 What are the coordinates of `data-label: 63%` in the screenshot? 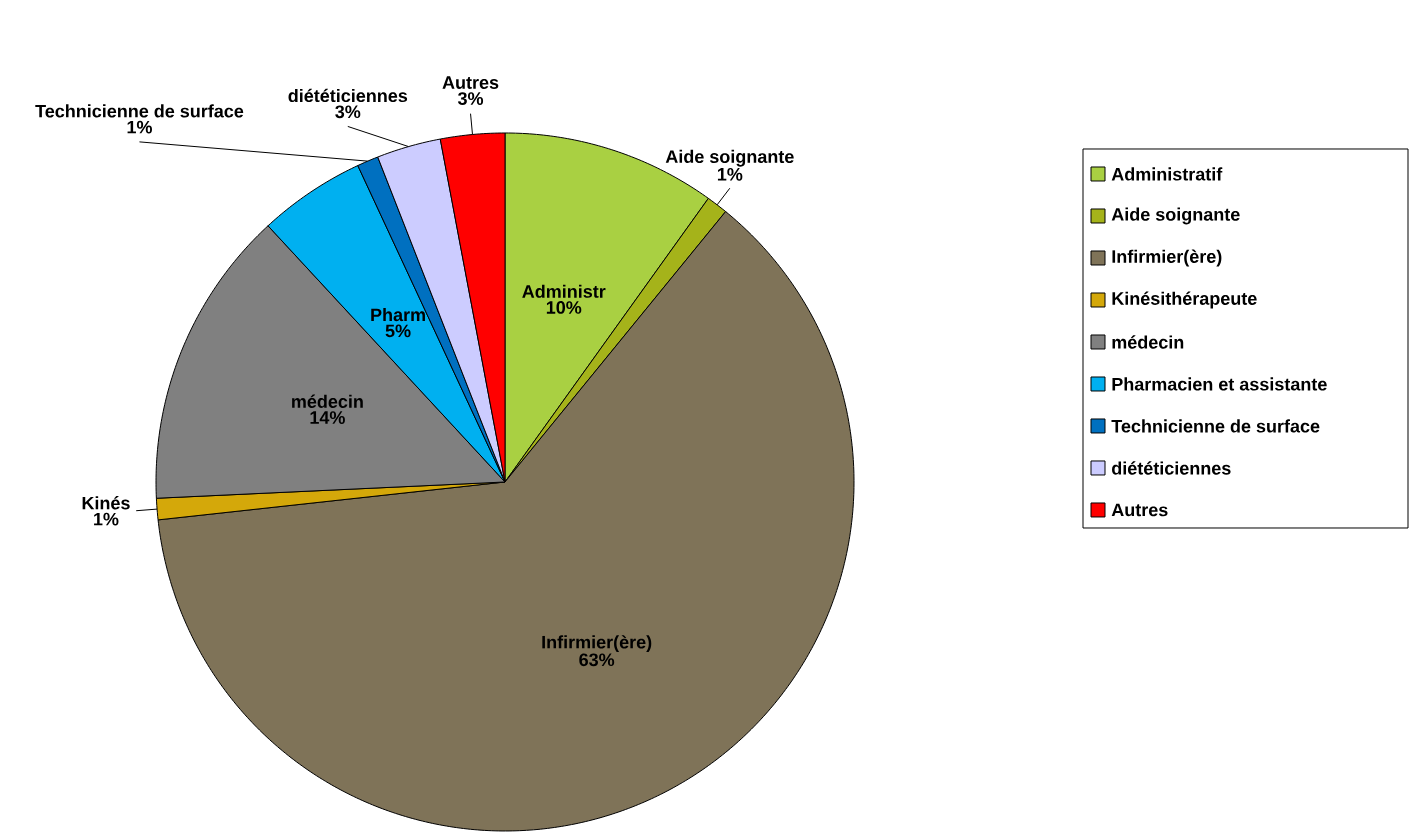 It's located at (597, 660).